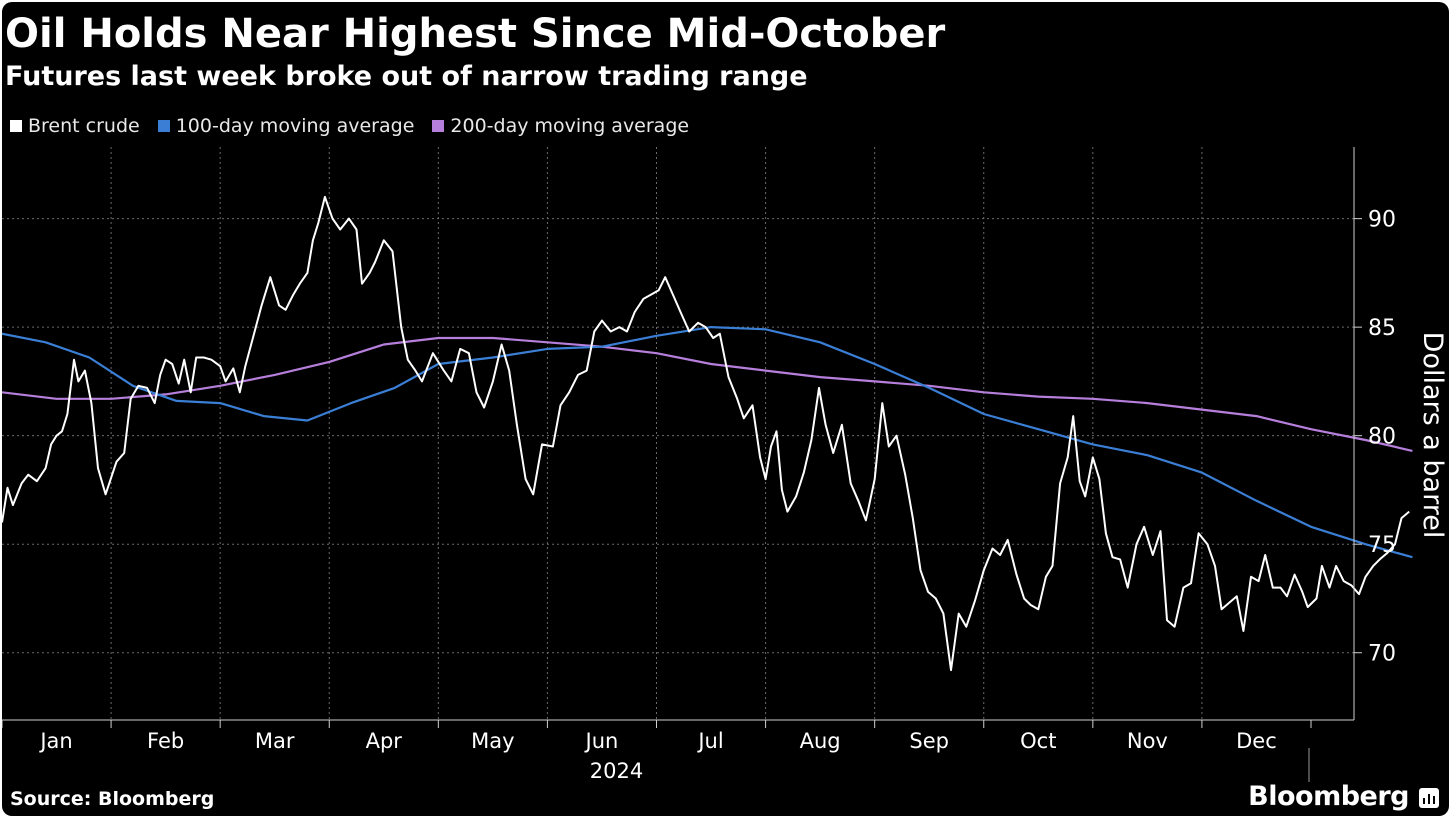  Describe the element at coordinates (163, 126) in the screenshot. I see `legend-swatch-ma100` at that location.